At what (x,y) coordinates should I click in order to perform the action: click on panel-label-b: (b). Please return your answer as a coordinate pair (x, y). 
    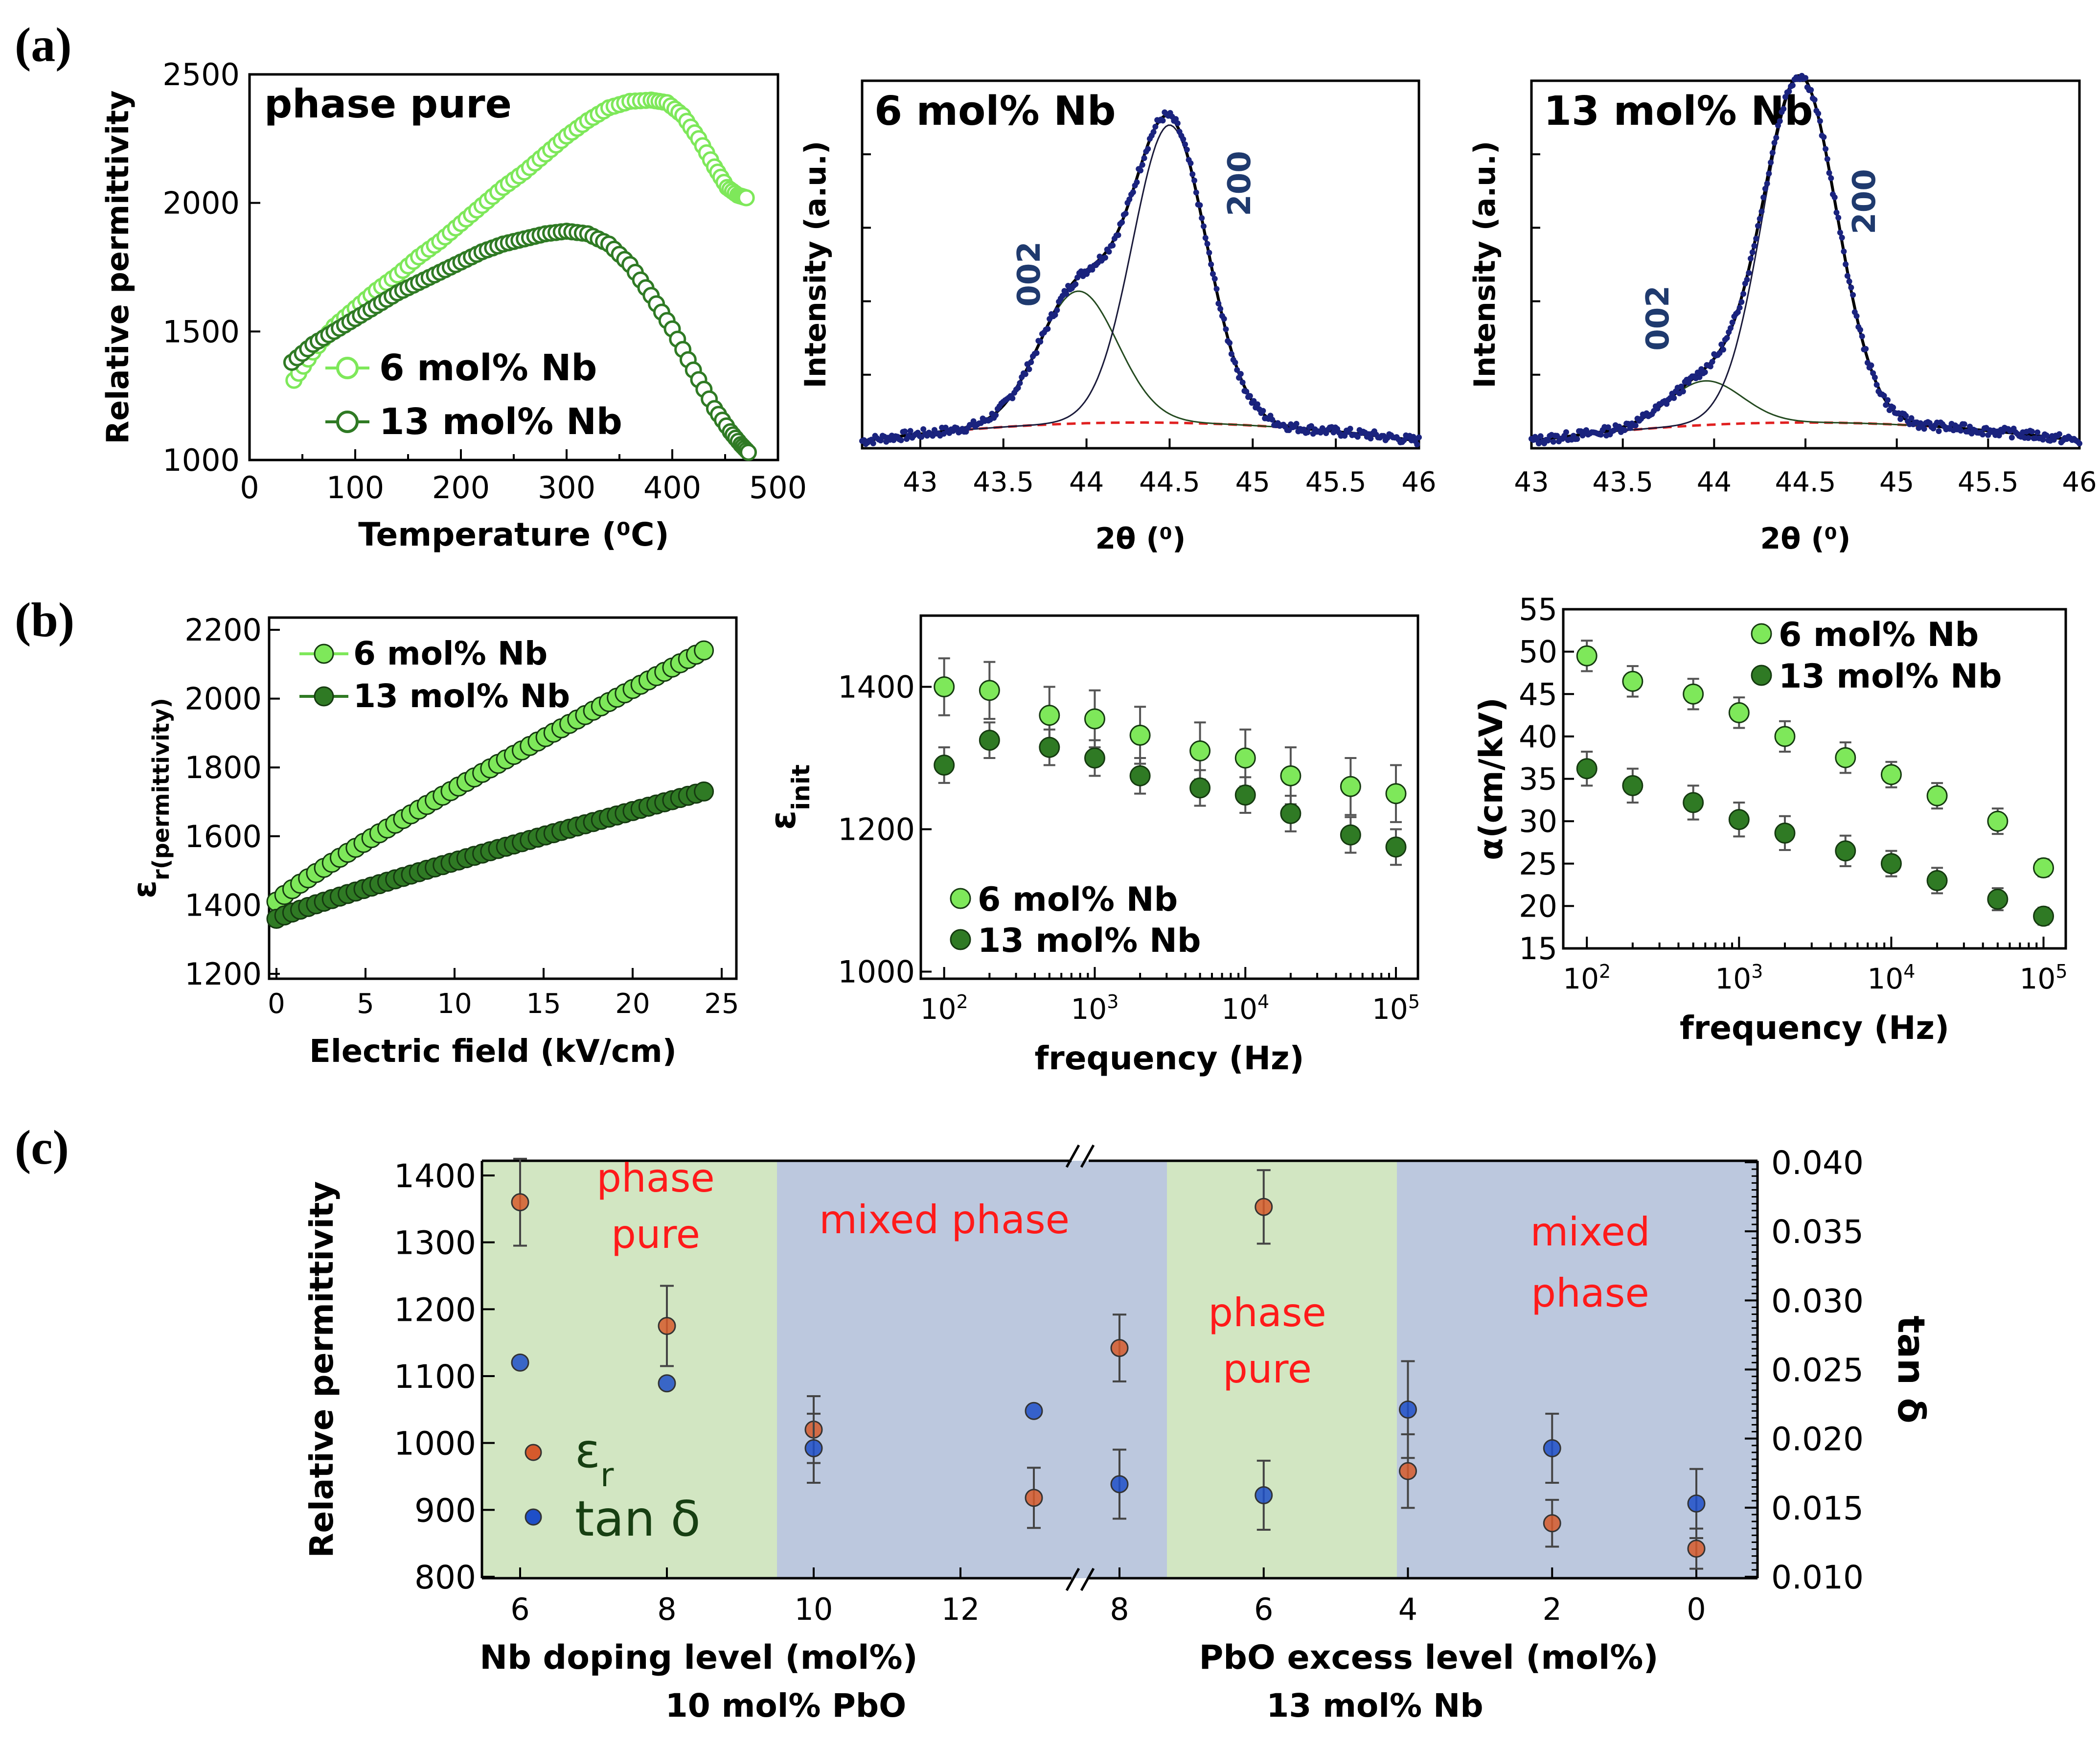
    Looking at the image, I should click on (44, 620).